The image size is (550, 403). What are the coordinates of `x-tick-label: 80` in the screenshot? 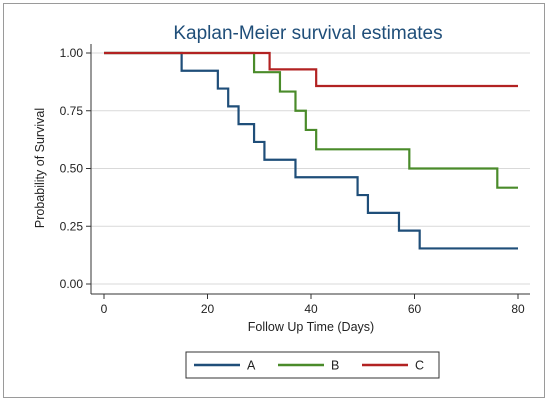 It's located at (518, 309).